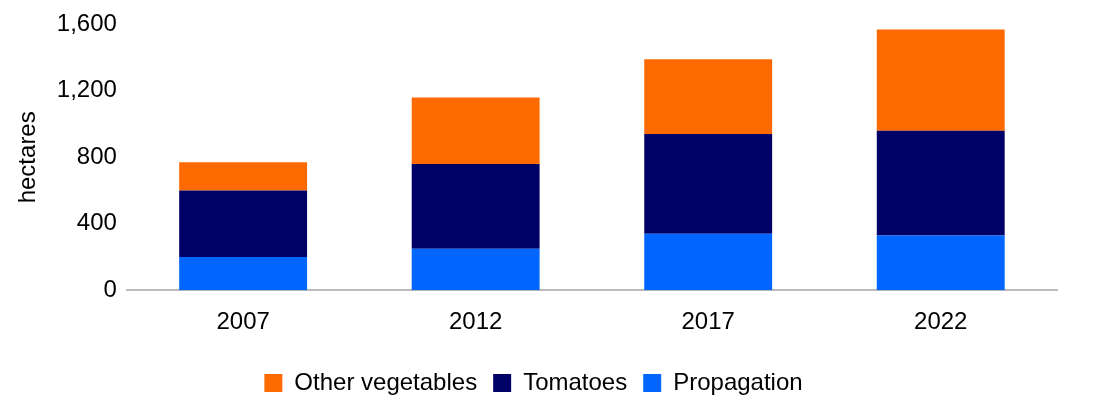 This screenshot has width=1117, height=405. What do you see at coordinates (575, 381) in the screenshot?
I see `legend-label: Tomatoes` at bounding box center [575, 381].